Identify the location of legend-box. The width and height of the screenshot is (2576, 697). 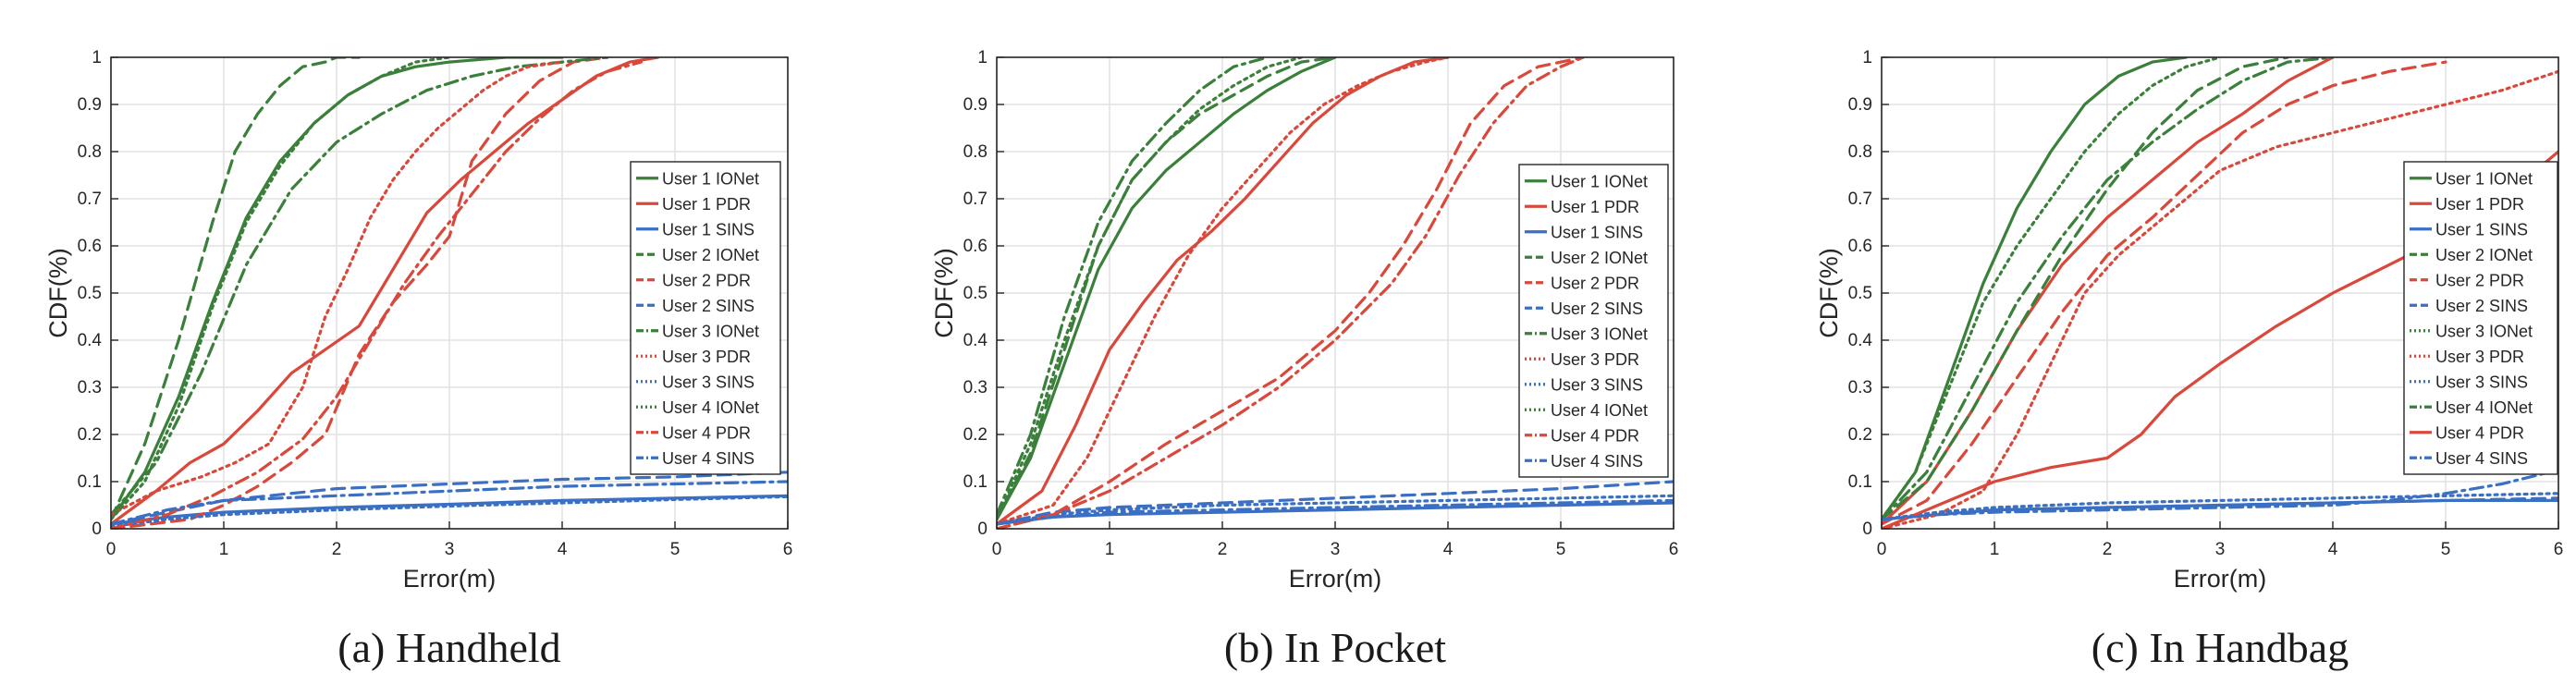
(705, 318).